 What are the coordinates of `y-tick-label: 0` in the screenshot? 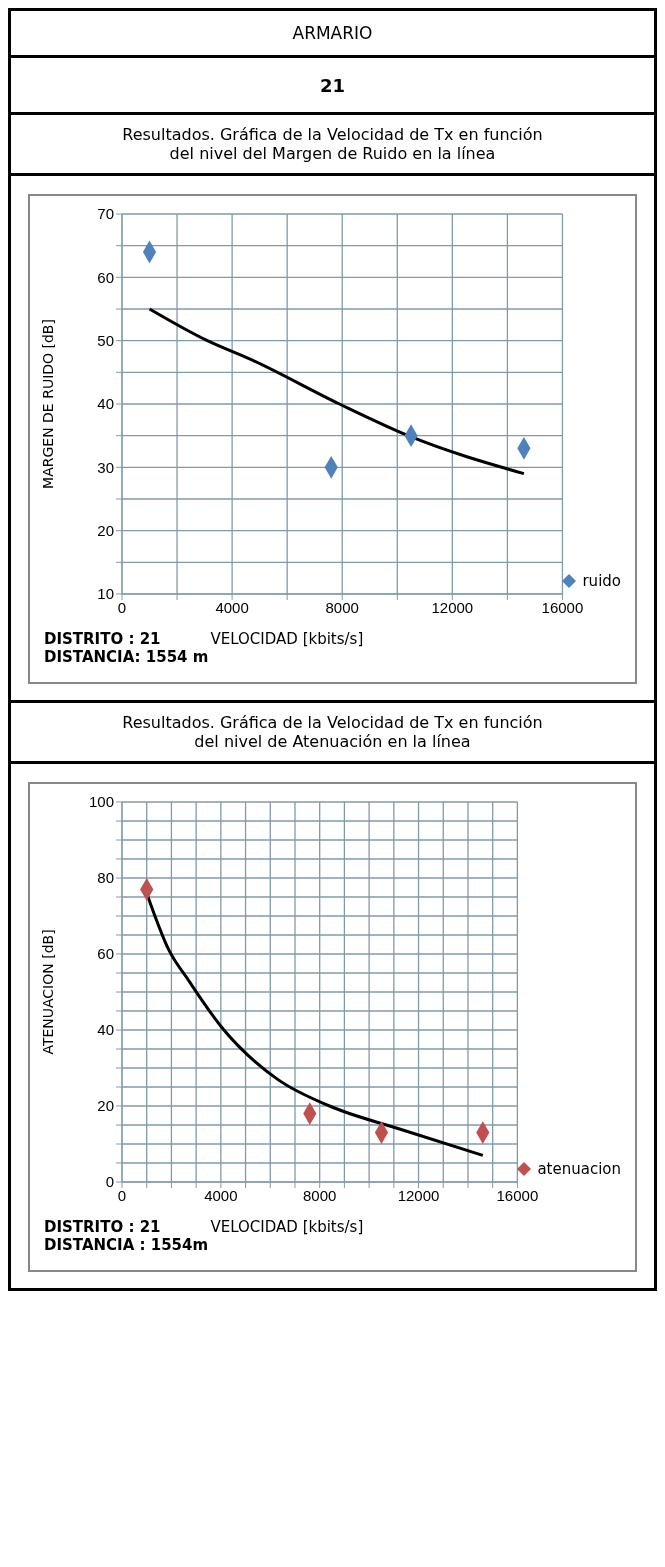 It's located at (109, 1182).